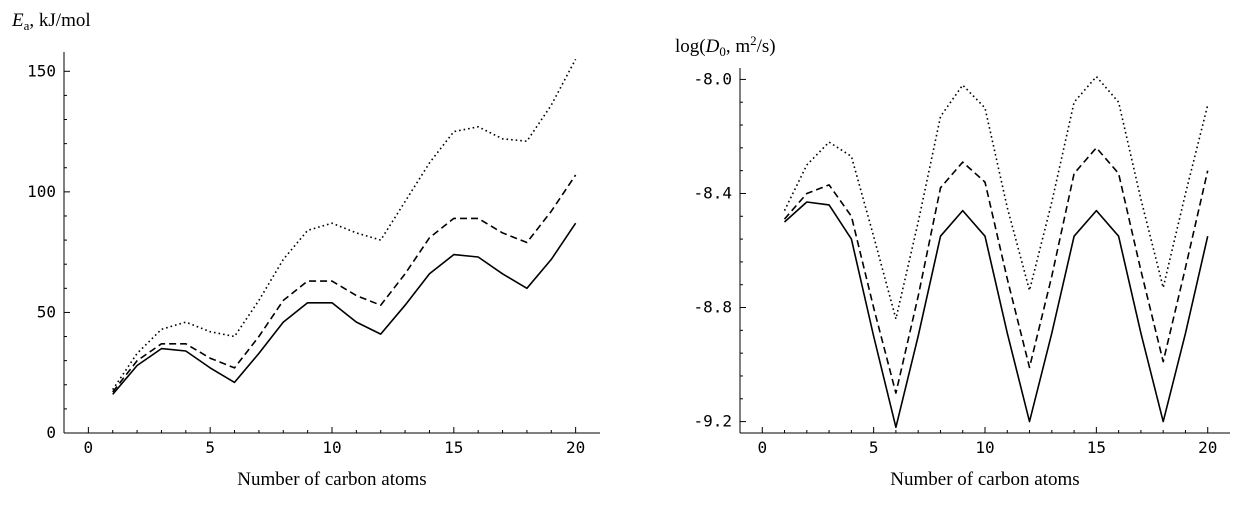  What do you see at coordinates (762, 447) in the screenshot?
I see `logd0-x-tick-label: 0` at bounding box center [762, 447].